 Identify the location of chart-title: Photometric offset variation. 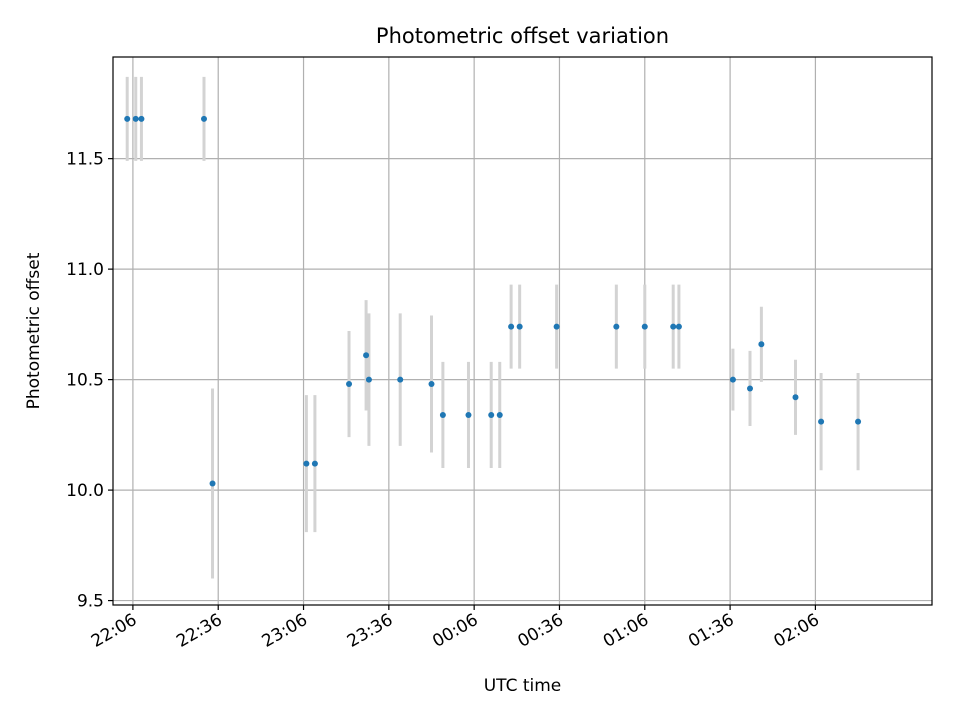
(522, 36).